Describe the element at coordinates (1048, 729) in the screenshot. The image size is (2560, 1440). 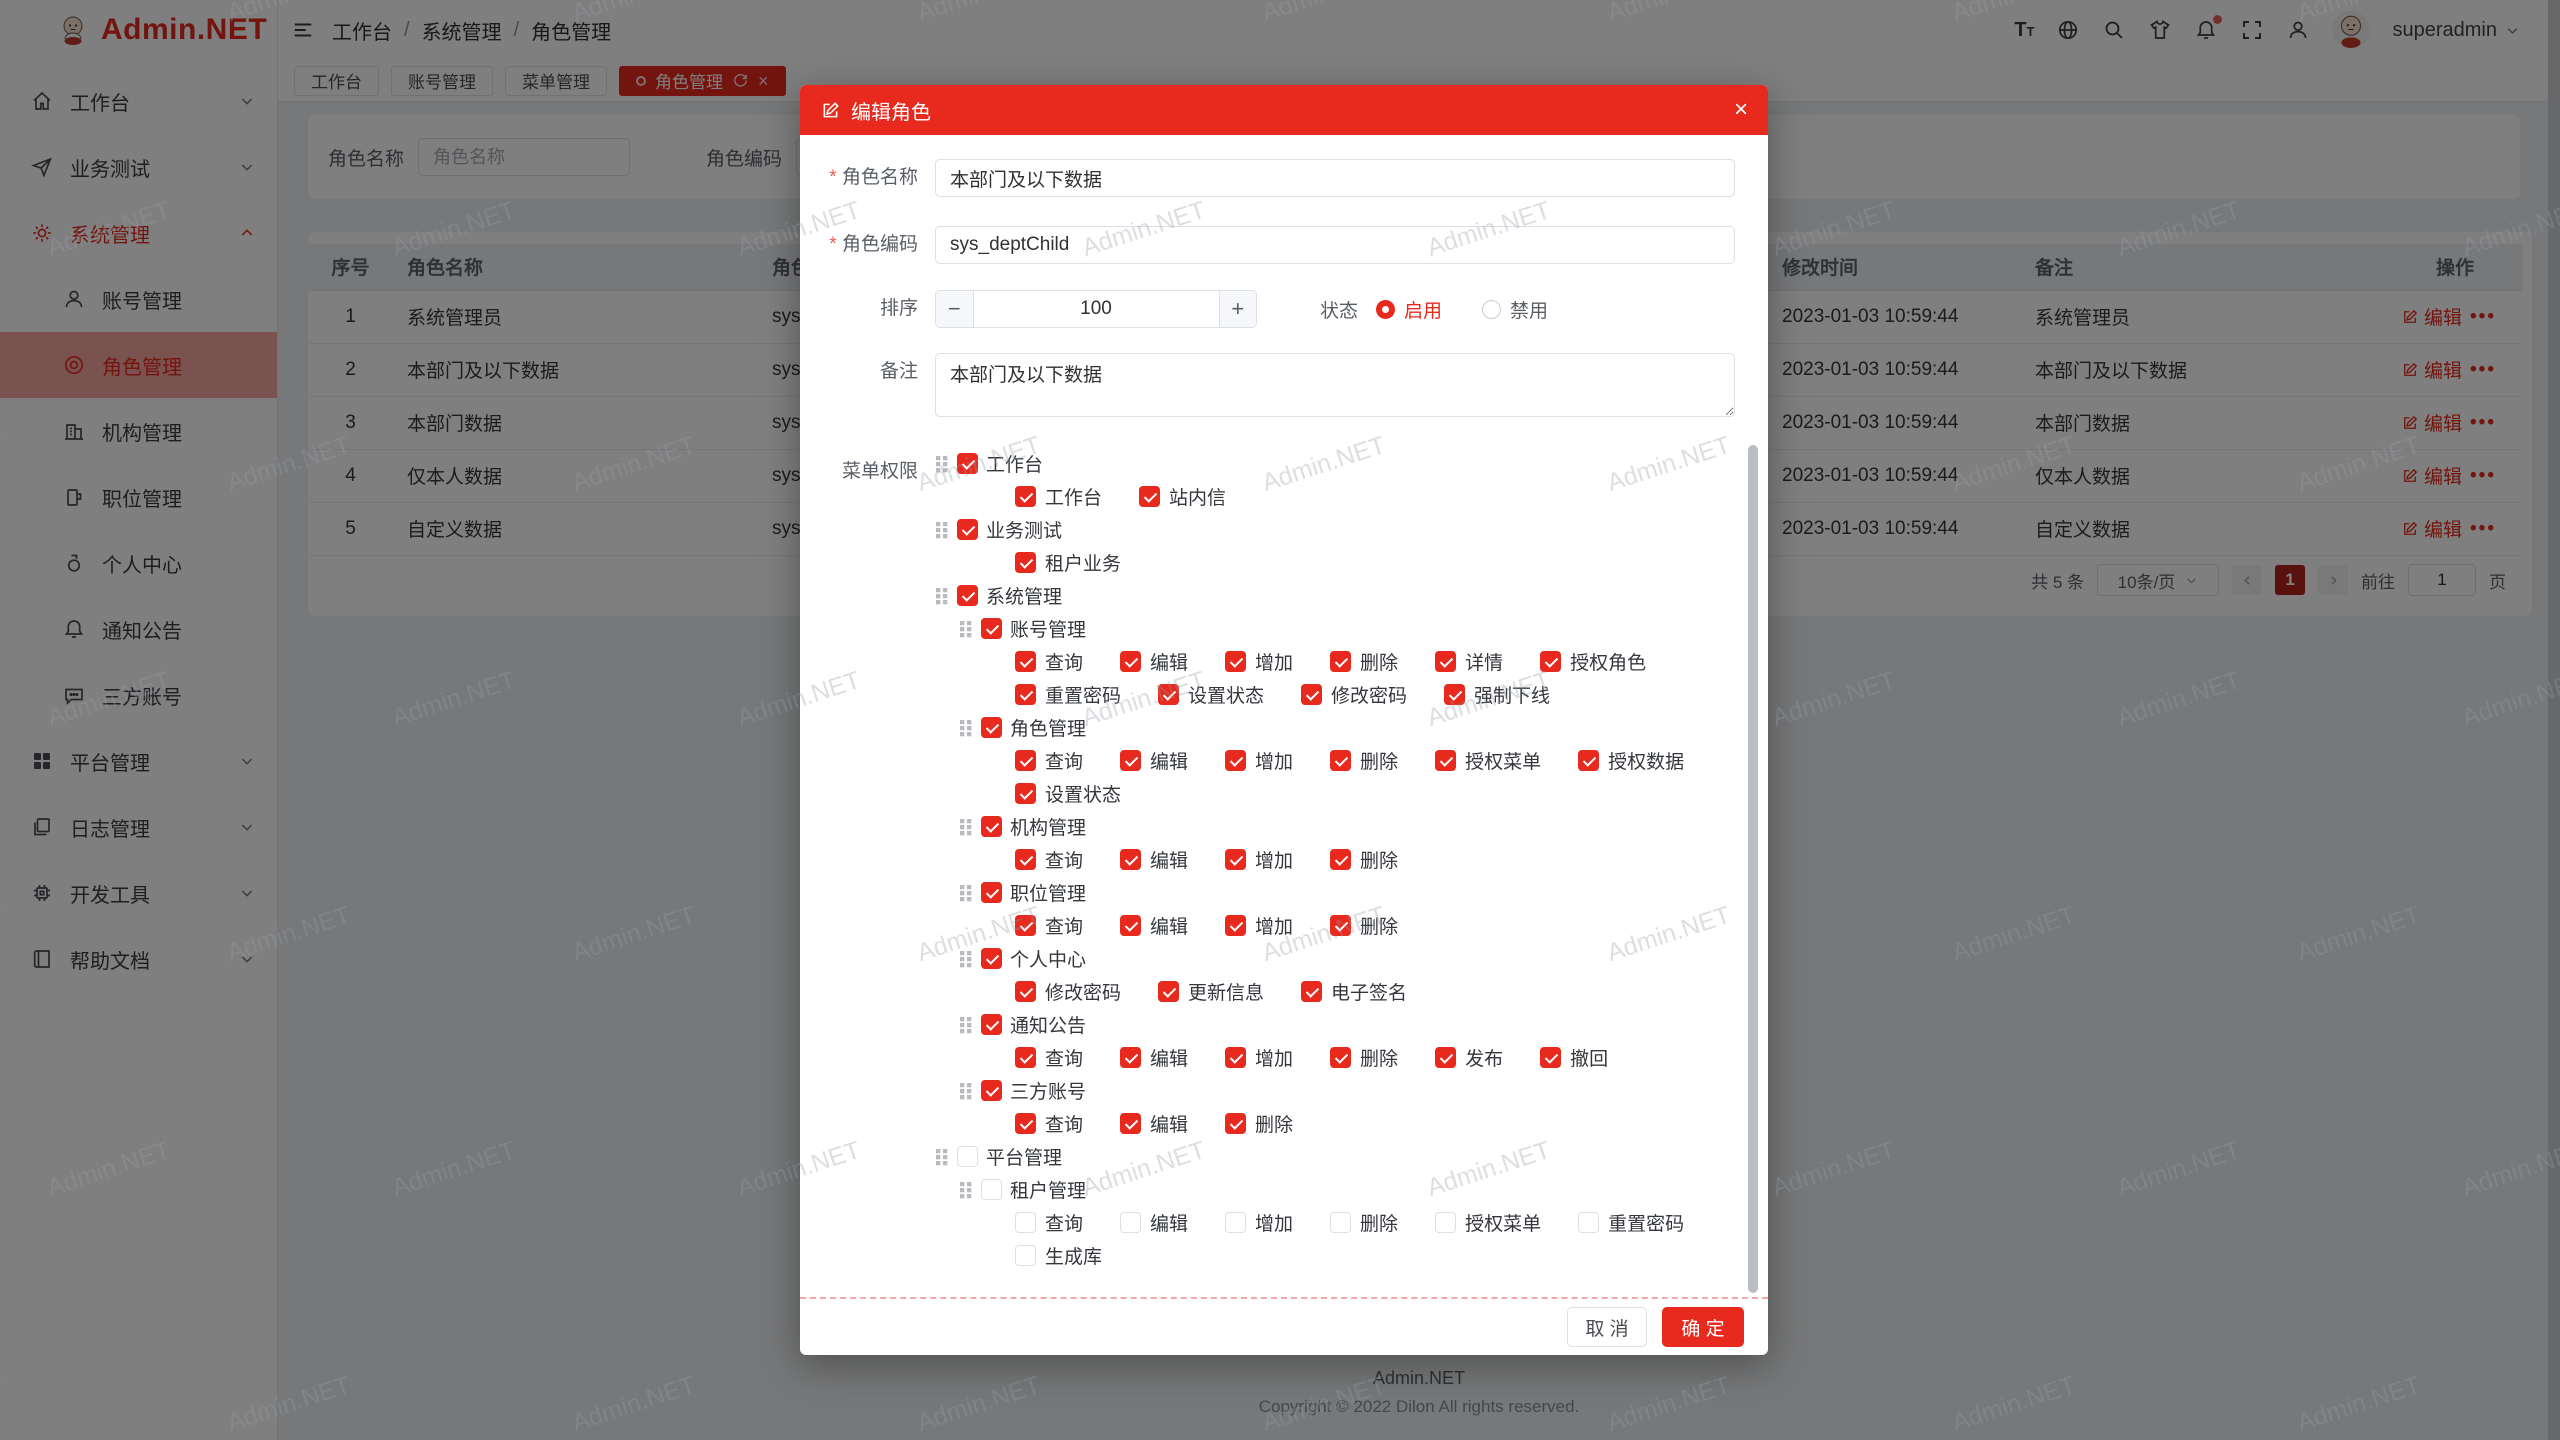
I see `tree-node-label: 角色管理` at that location.